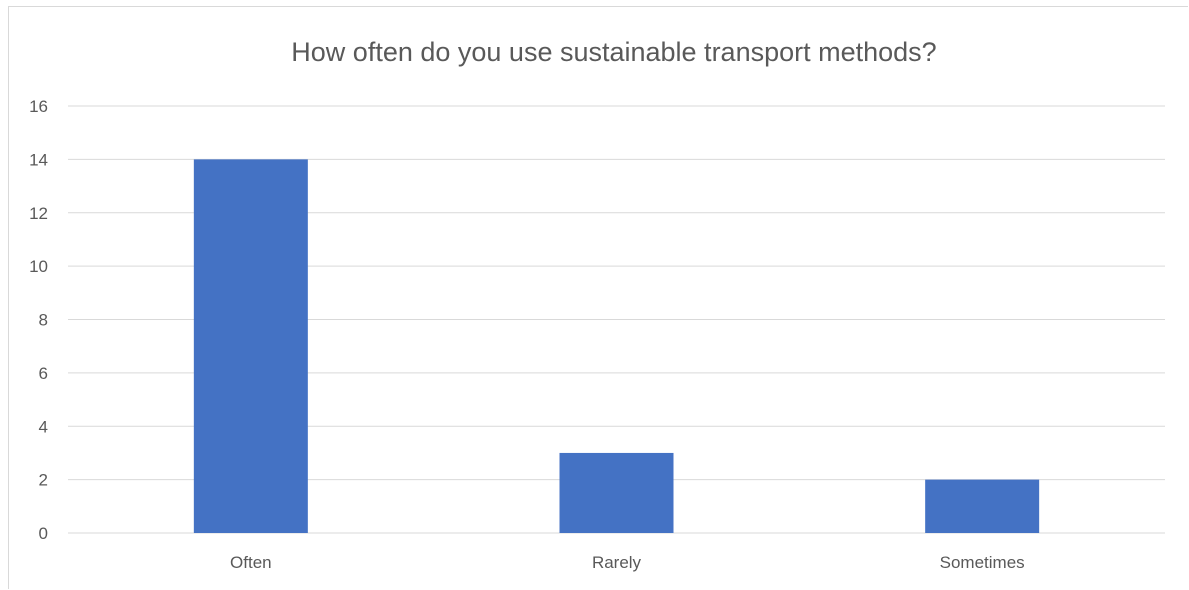  I want to click on x-tick-label: Often, so click(251, 562).